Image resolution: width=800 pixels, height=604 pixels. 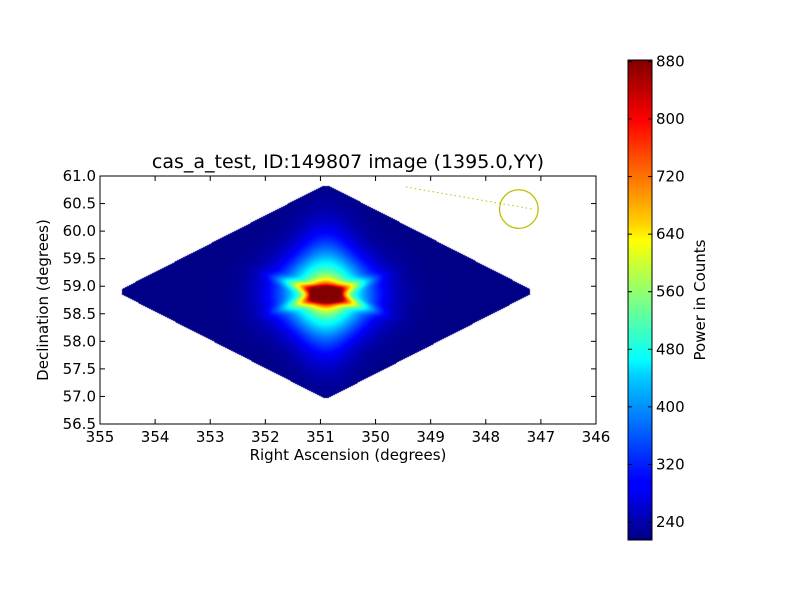 What do you see at coordinates (79, 286) in the screenshot?
I see `y-tick-label: 59.0` at bounding box center [79, 286].